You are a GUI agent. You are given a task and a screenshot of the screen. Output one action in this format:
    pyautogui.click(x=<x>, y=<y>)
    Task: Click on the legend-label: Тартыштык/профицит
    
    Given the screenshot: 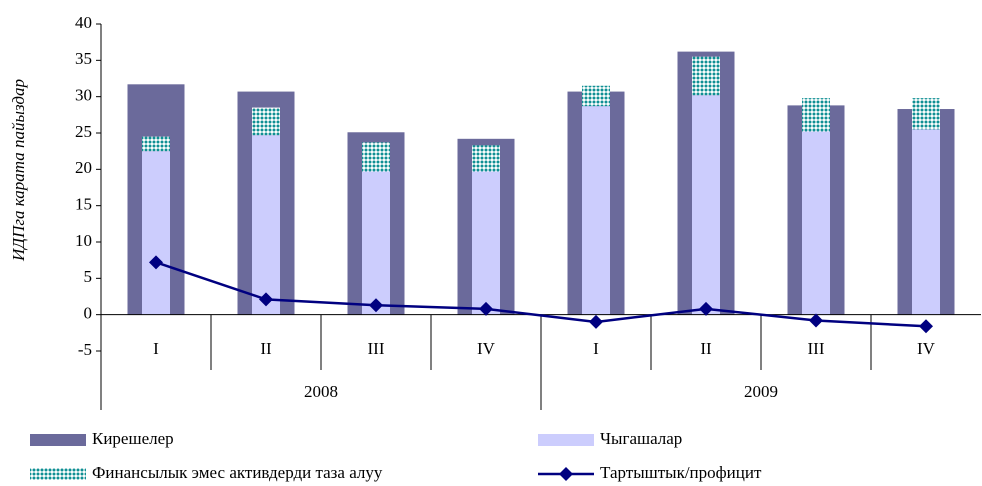 What is the action you would take?
    pyautogui.click(x=681, y=472)
    